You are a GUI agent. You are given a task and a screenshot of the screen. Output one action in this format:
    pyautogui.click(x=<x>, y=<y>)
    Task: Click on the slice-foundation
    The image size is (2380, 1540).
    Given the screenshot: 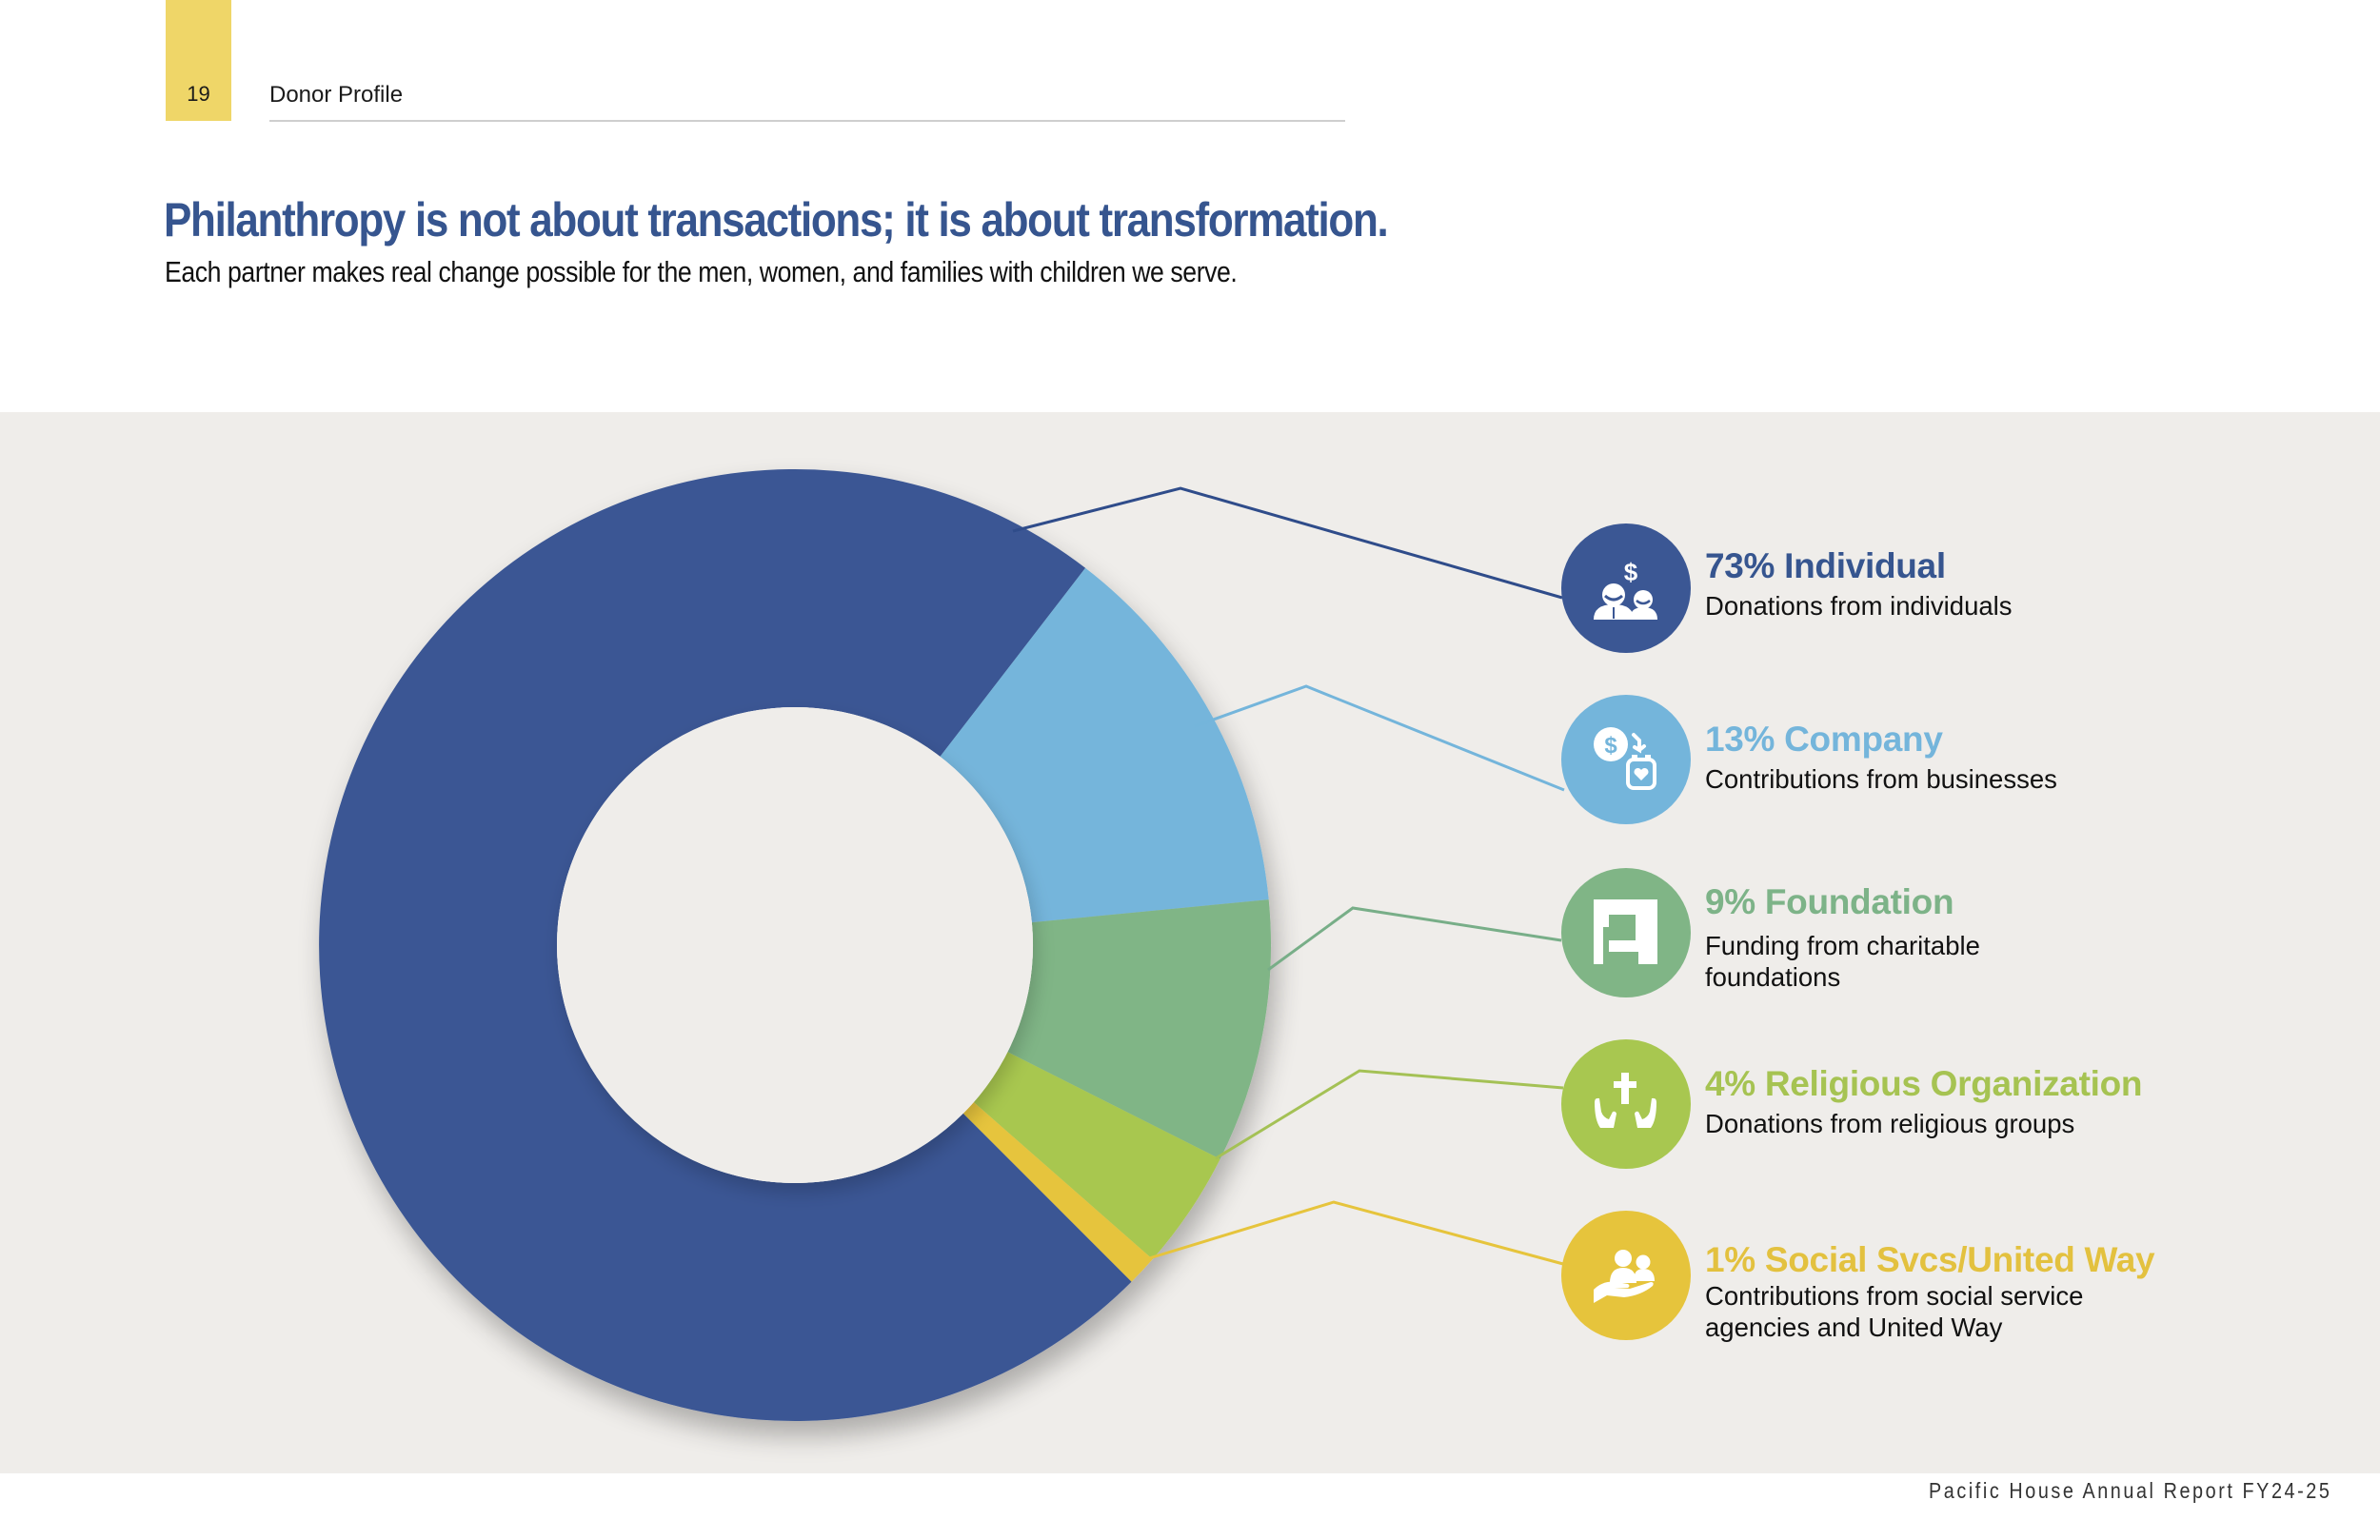 What is the action you would take?
    pyautogui.click(x=1139, y=1029)
    